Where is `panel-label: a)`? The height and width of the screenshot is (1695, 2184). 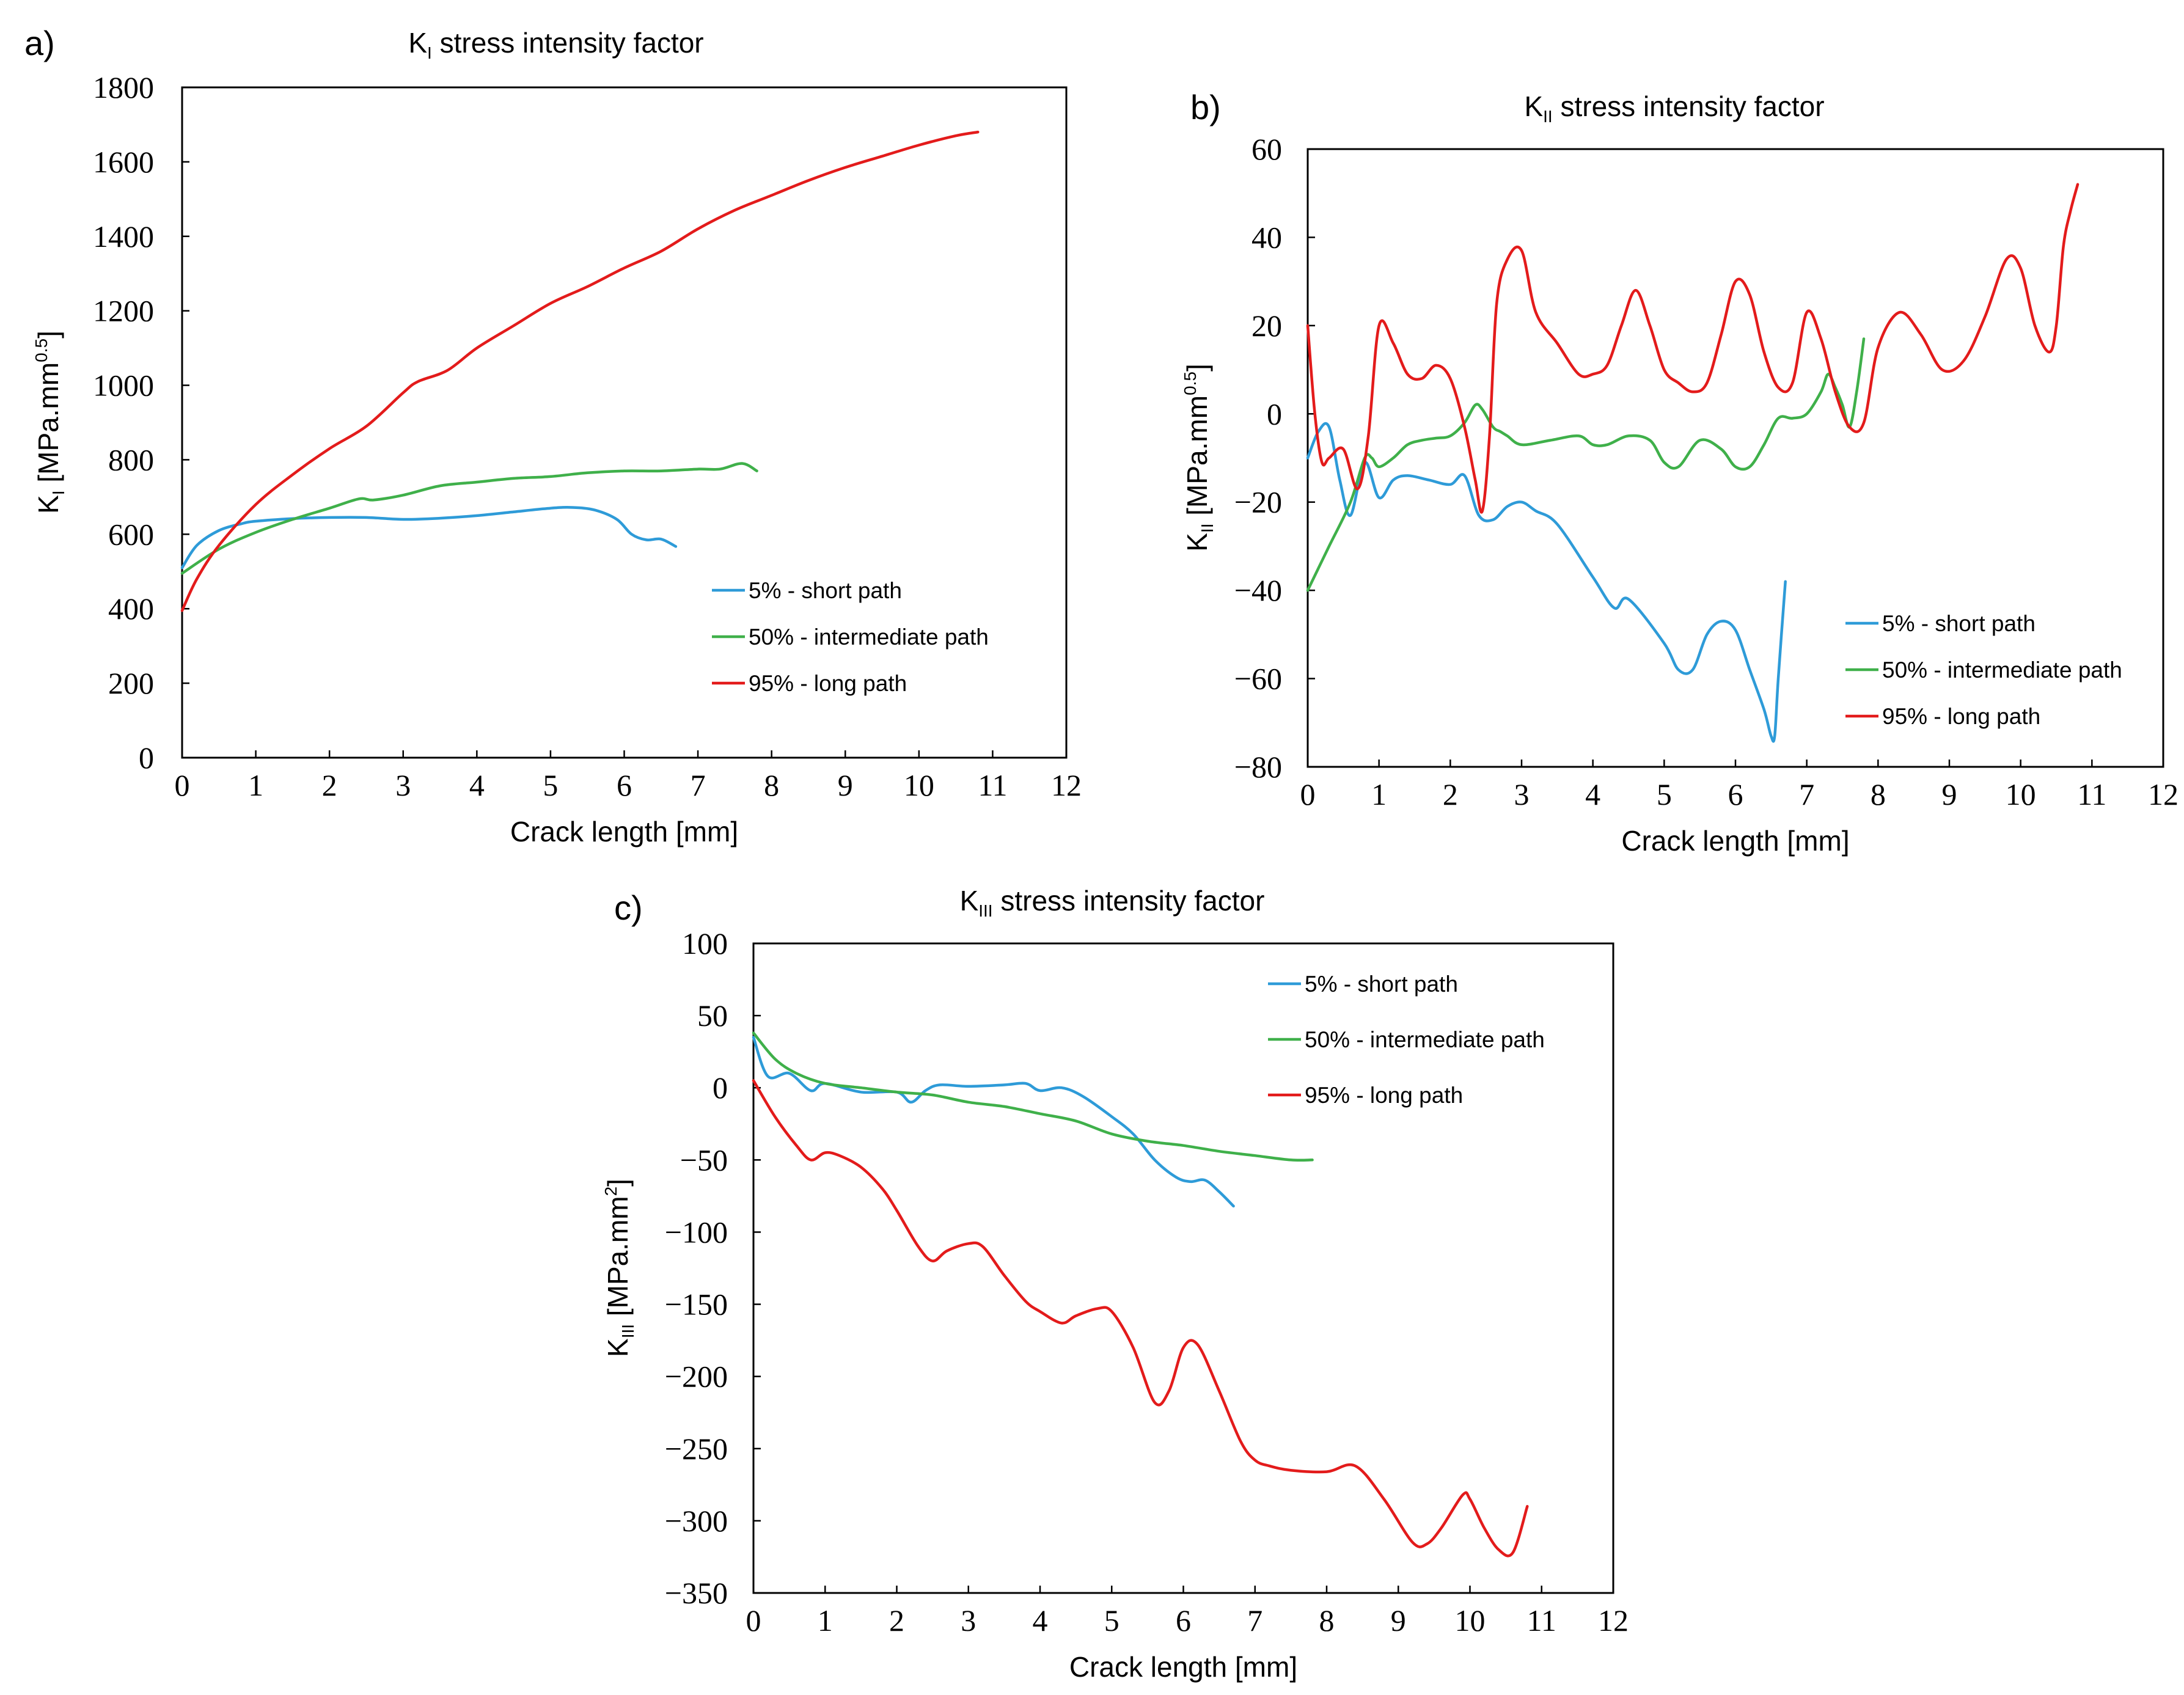 panel-label: a) is located at coordinates (39, 43).